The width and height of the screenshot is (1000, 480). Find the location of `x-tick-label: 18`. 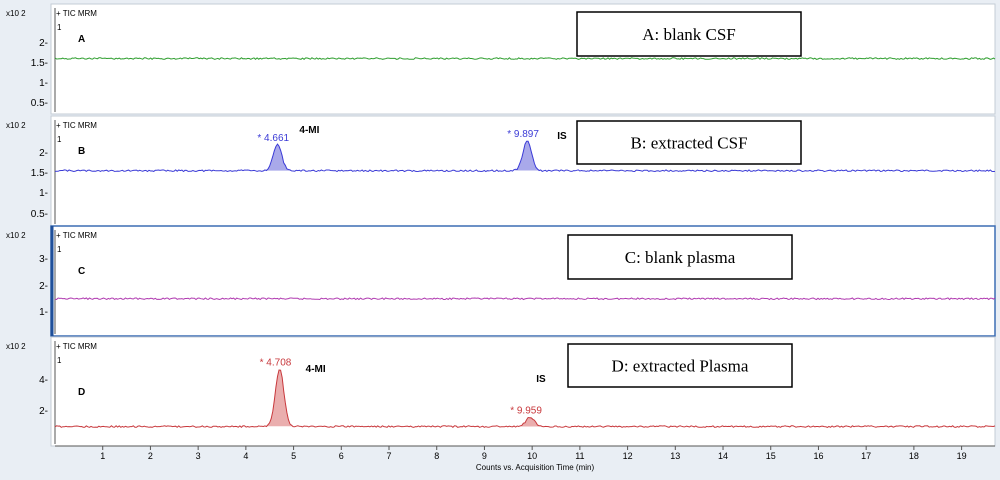

x-tick-label: 18 is located at coordinates (914, 456).